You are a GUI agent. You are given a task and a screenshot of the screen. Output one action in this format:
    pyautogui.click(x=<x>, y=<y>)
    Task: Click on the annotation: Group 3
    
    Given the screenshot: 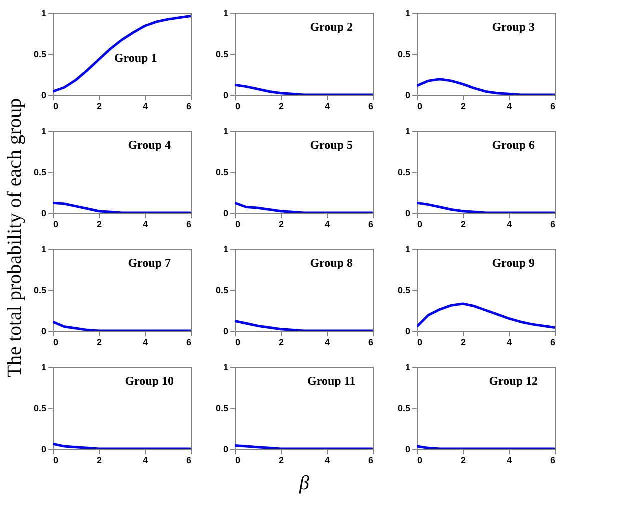 What is the action you would take?
    pyautogui.click(x=513, y=27)
    